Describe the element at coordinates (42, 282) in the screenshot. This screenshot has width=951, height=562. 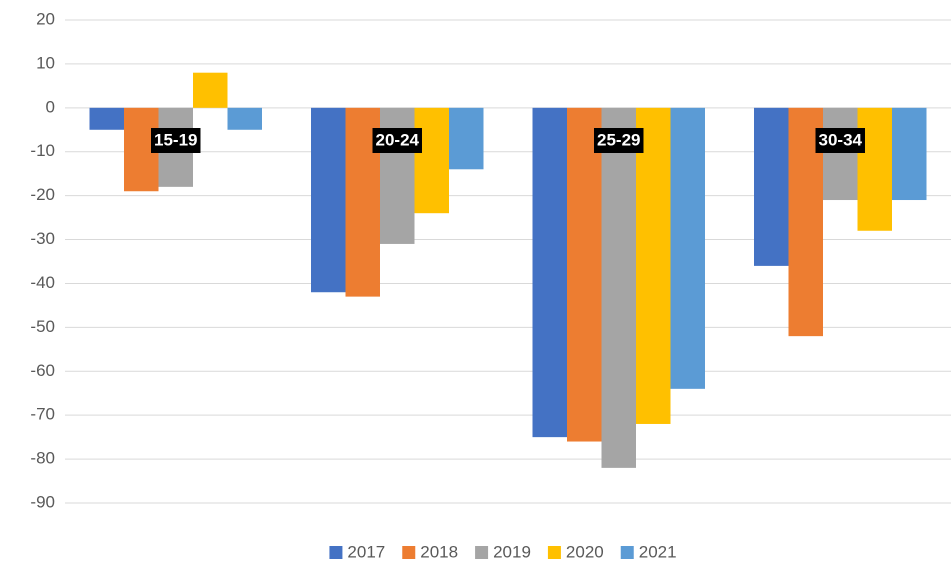
I see `y-tick-label: -40` at that location.